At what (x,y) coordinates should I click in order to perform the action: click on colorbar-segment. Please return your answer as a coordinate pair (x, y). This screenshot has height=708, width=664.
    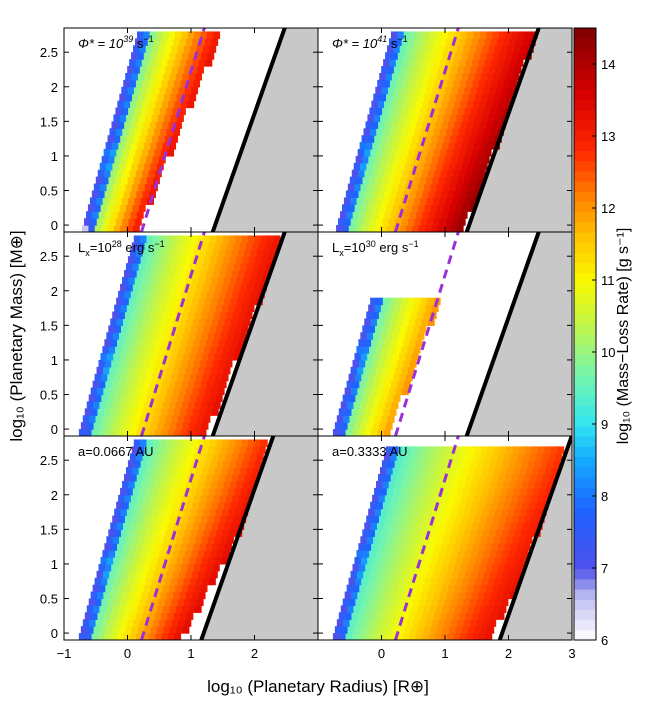
    Looking at the image, I should click on (585, 604).